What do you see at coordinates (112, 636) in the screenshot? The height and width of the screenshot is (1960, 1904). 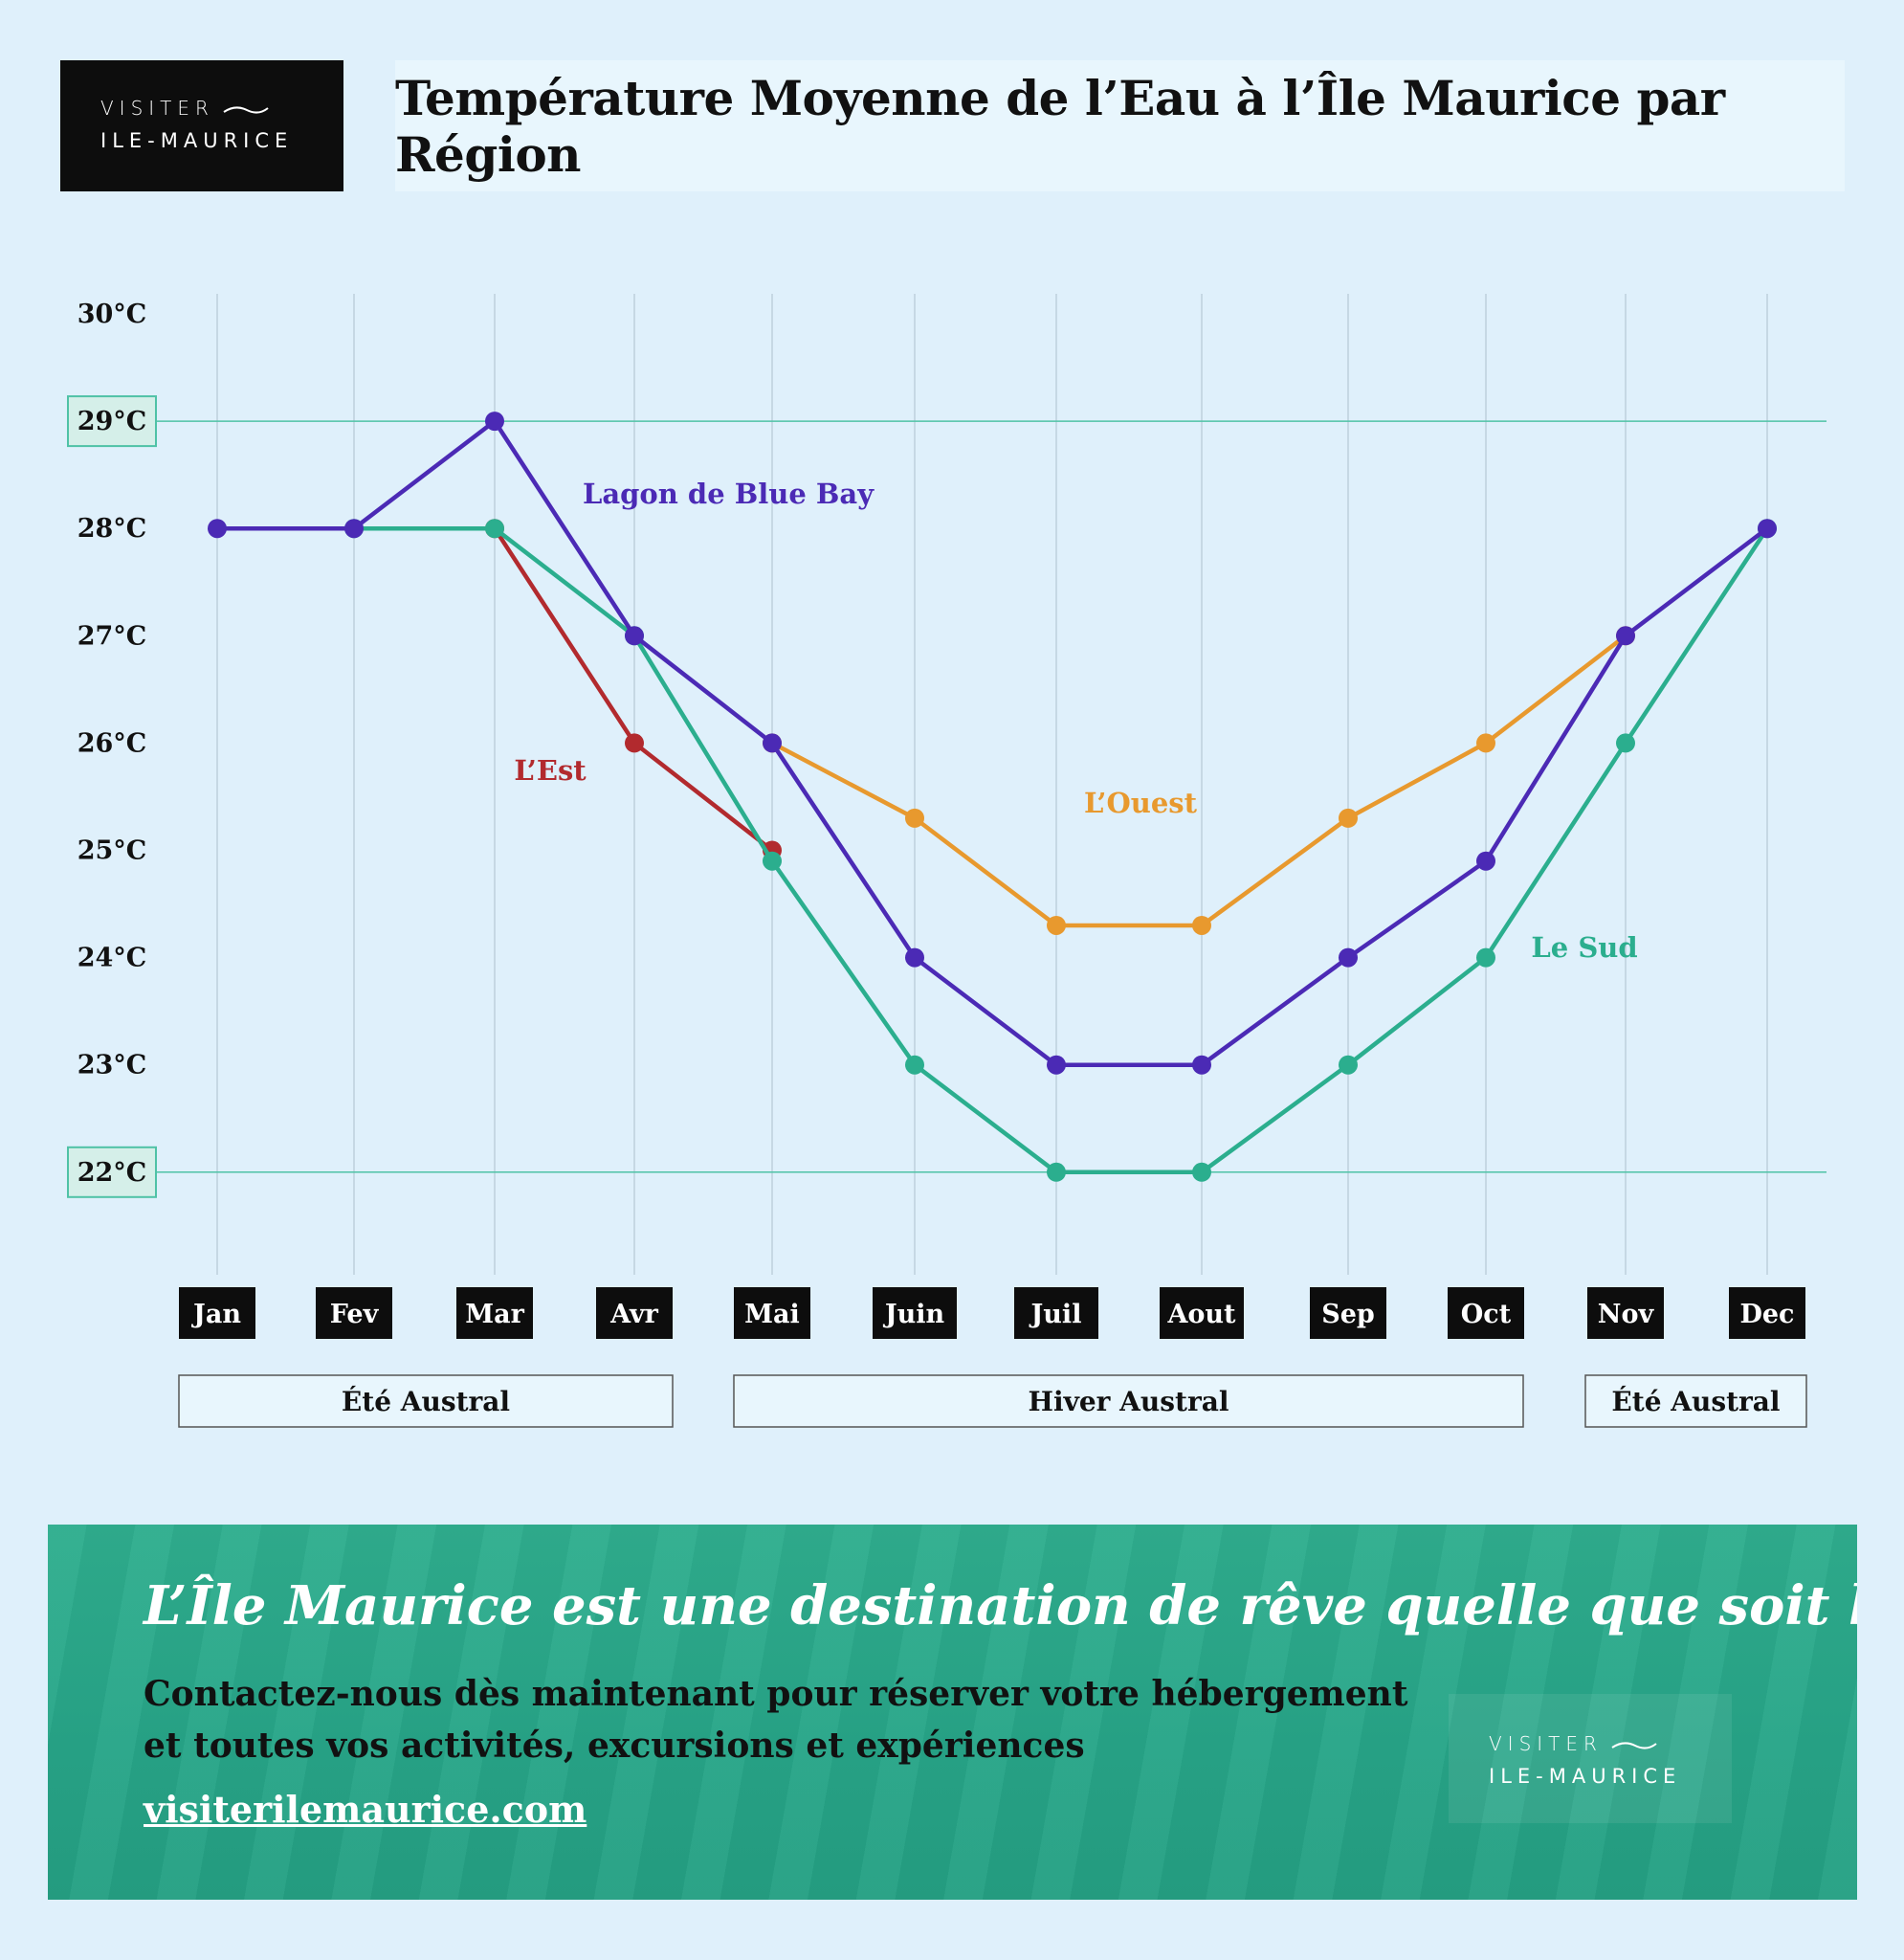 I see `y-tick-label: 27°C` at bounding box center [112, 636].